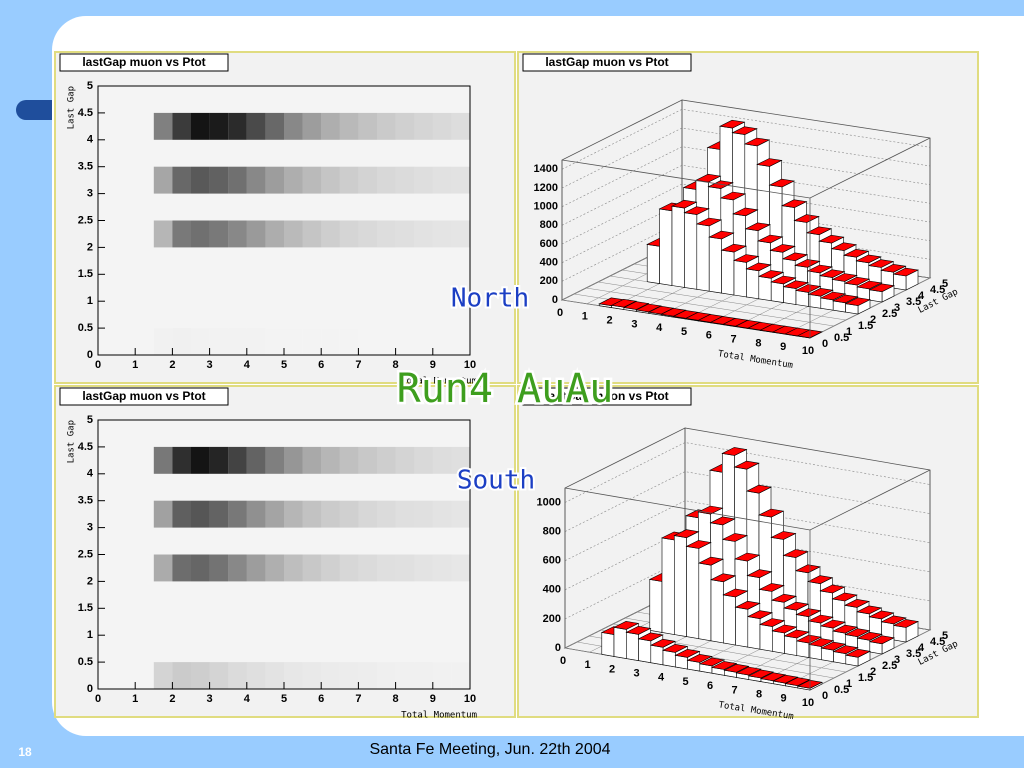  What do you see at coordinates (85, 113) in the screenshot?
I see `y-tick-label: 4.5` at bounding box center [85, 113].